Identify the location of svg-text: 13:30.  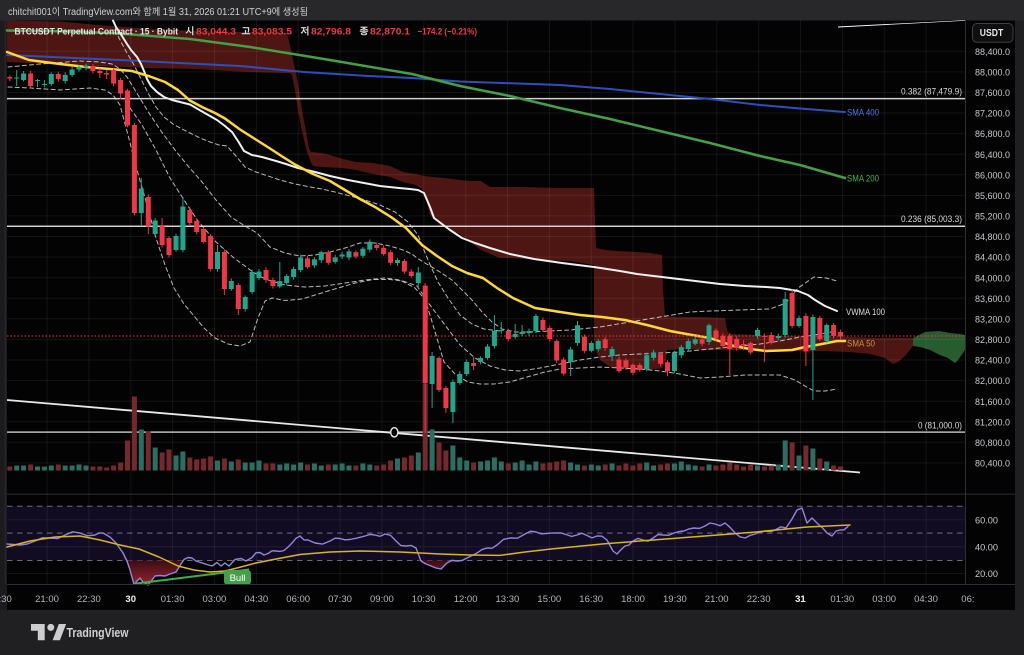
(508, 599).